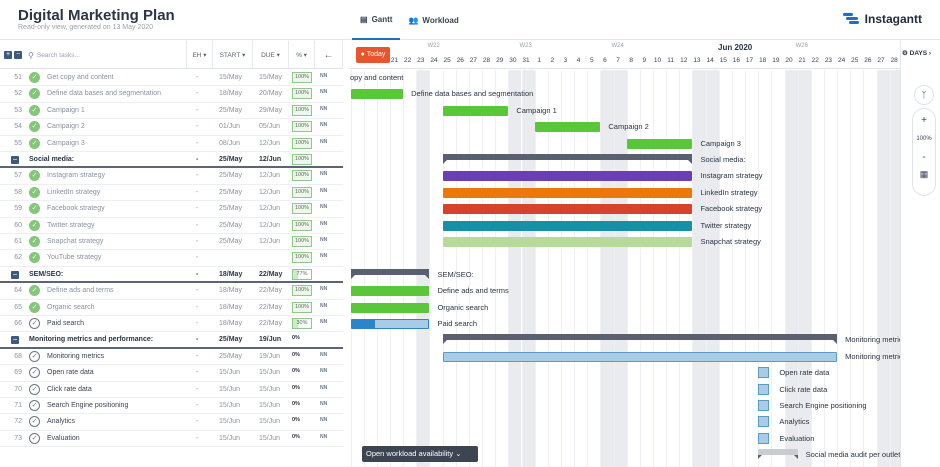 The height and width of the screenshot is (467, 940). Describe the element at coordinates (924, 95) in the screenshot. I see `branch-icon: ᛉ` at that location.